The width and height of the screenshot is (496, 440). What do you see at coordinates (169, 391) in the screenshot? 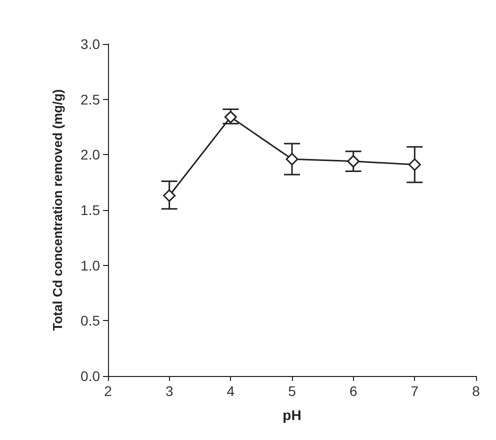
I see `x-tick-label: 3` at bounding box center [169, 391].